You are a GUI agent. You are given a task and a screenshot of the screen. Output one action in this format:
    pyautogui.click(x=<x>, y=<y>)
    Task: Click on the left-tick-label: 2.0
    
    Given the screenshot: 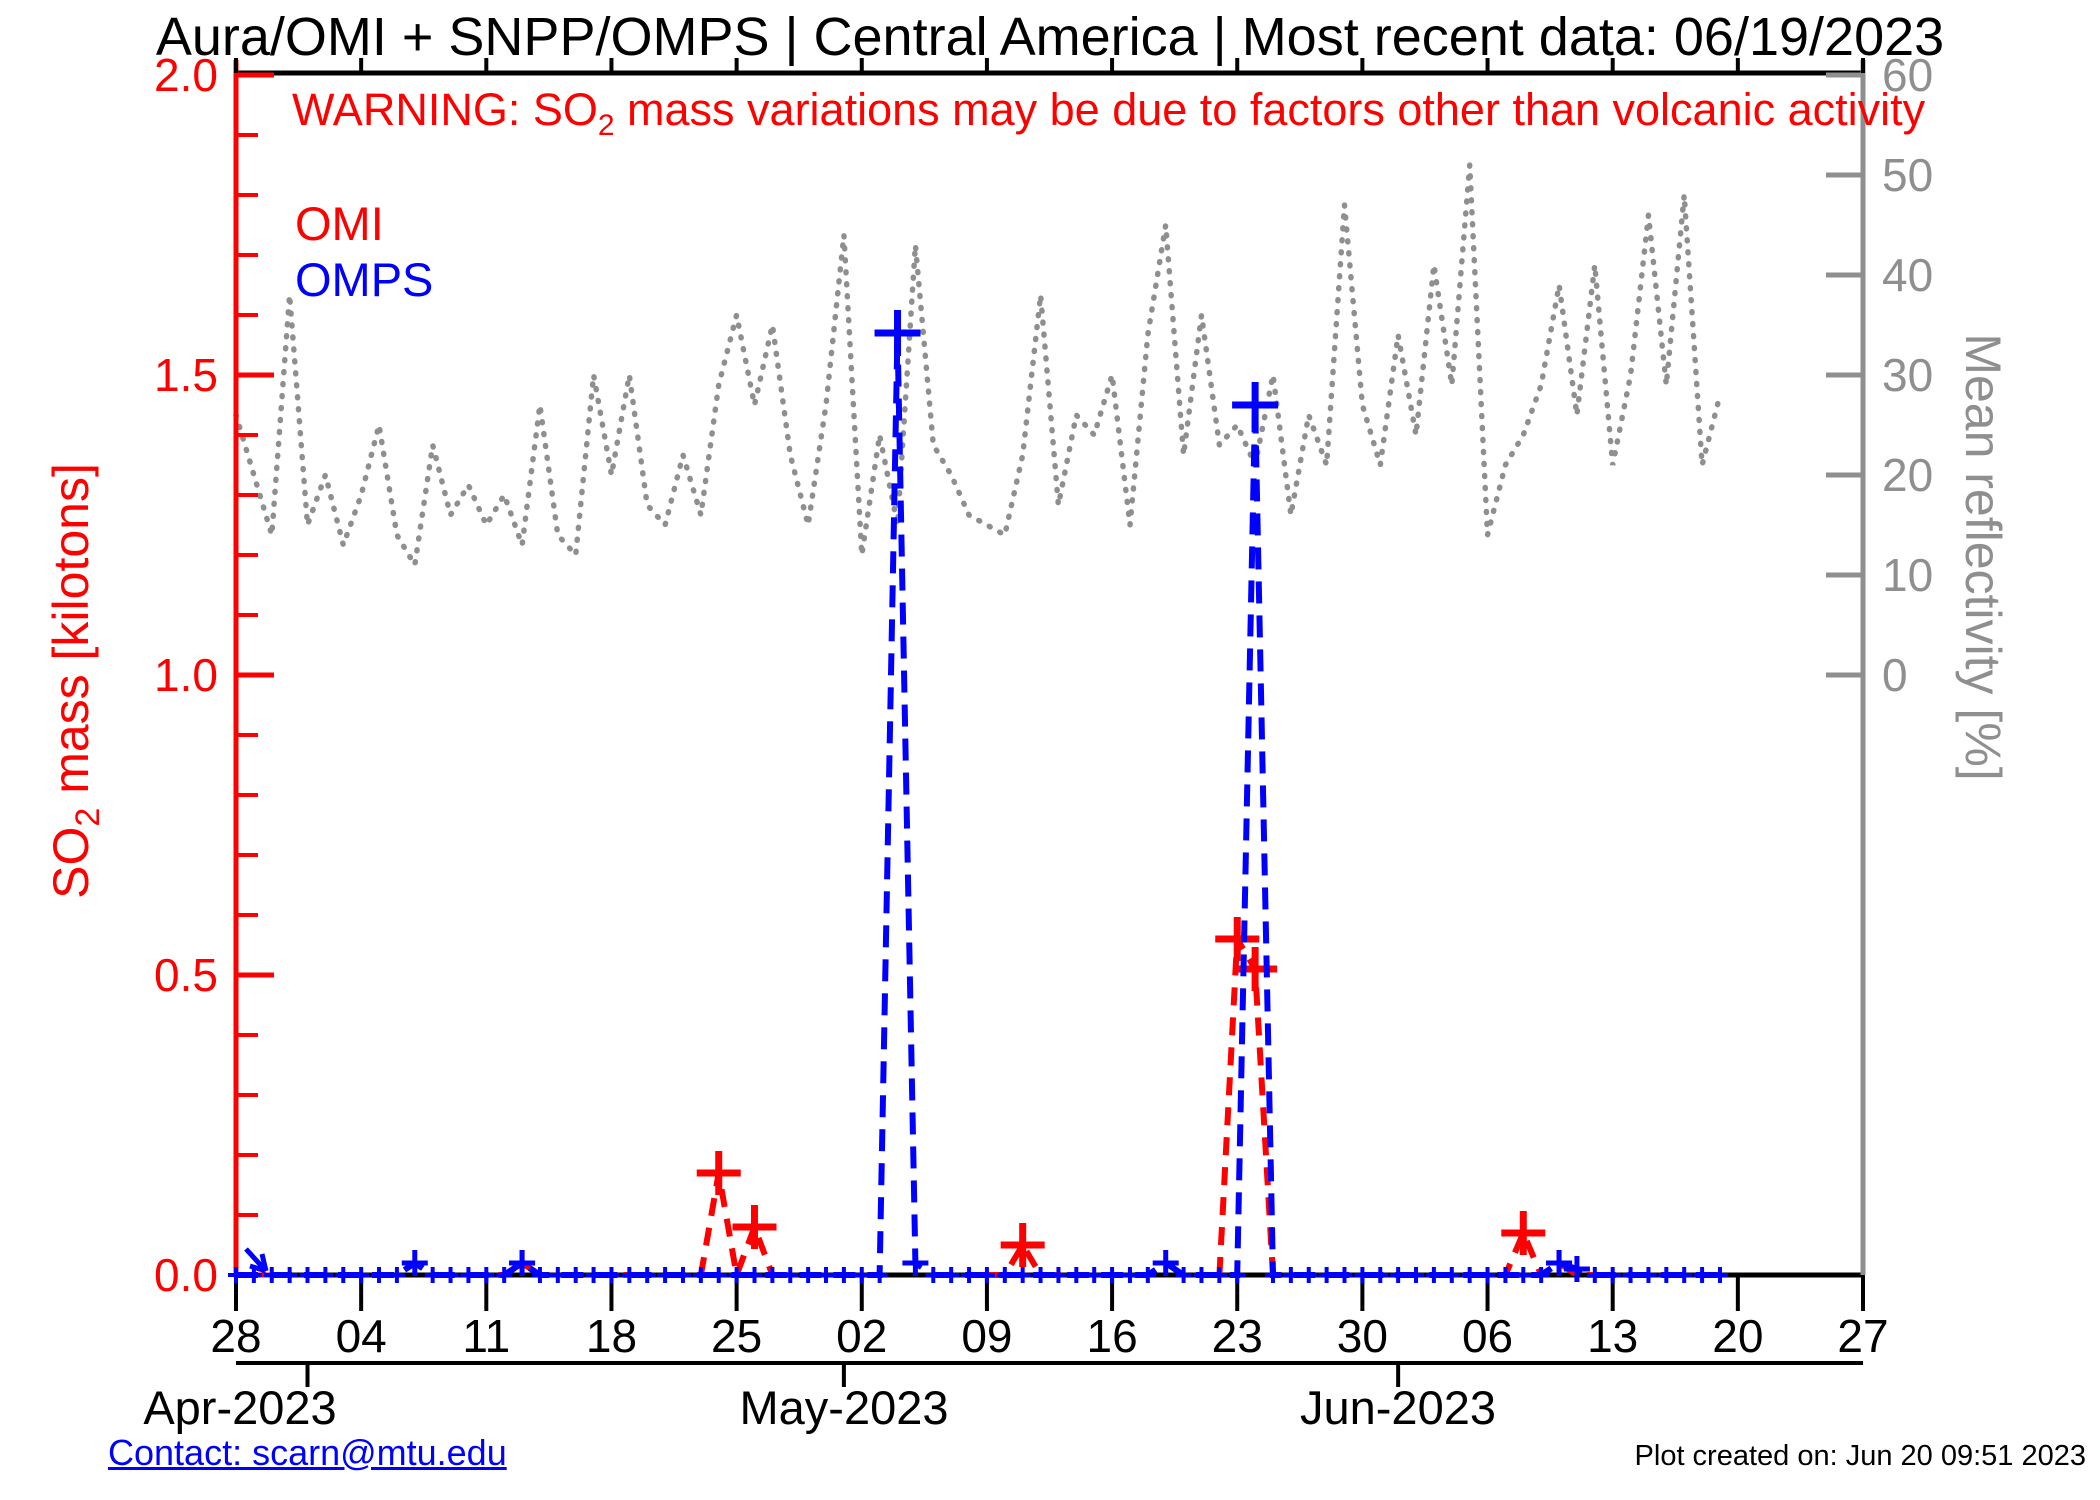 What is the action you would take?
    pyautogui.click(x=186, y=75)
    